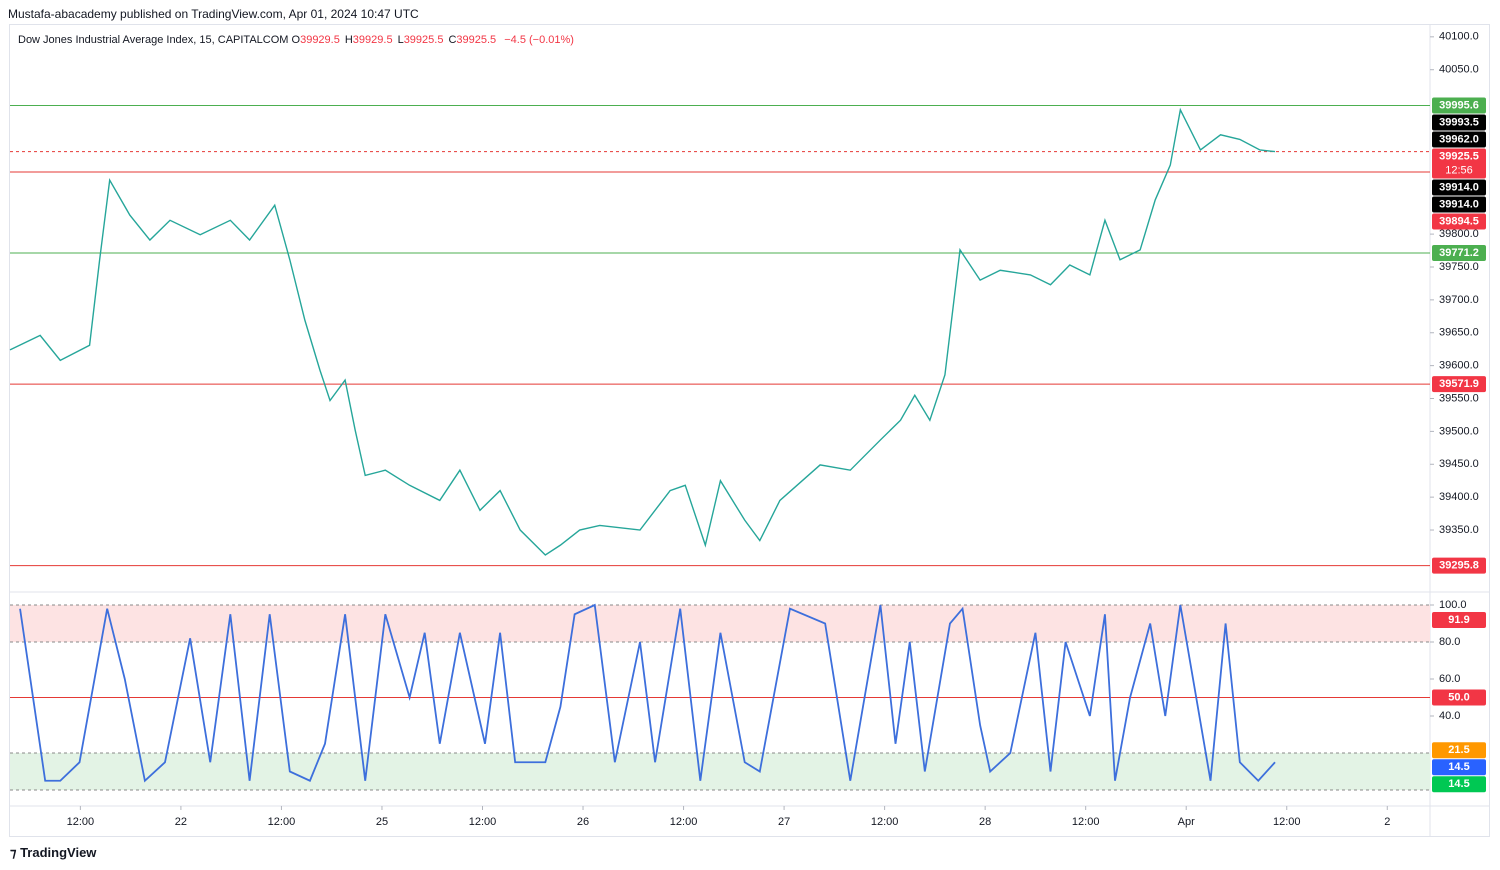 The image size is (1500, 870). I want to click on y-tick-label: 39350.0, so click(1459, 530).